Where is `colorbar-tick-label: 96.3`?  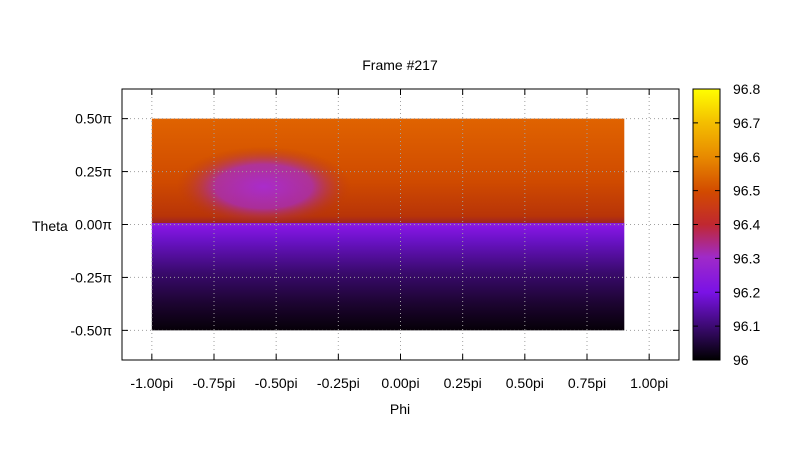 colorbar-tick-label: 96.3 is located at coordinates (746, 258).